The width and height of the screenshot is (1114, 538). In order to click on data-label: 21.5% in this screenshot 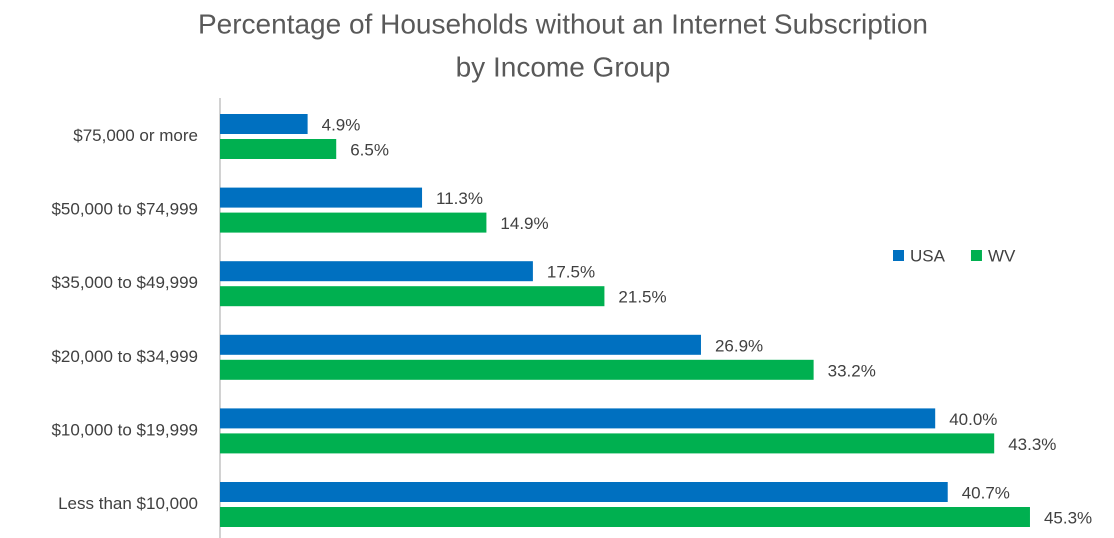, I will do `click(642, 297)`.